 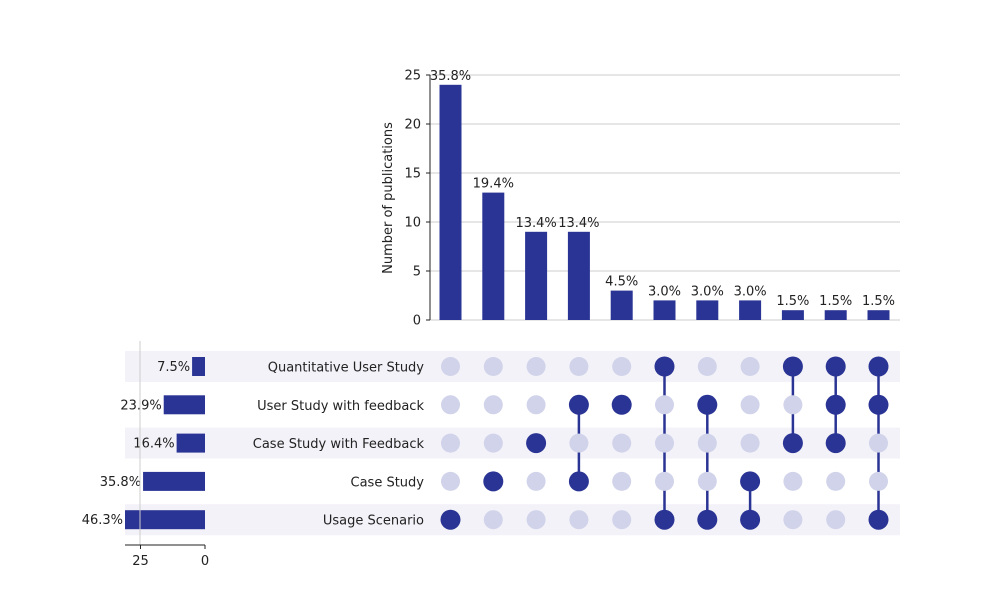 What do you see at coordinates (140, 561) in the screenshot?
I see `x-tick-label: 25` at bounding box center [140, 561].